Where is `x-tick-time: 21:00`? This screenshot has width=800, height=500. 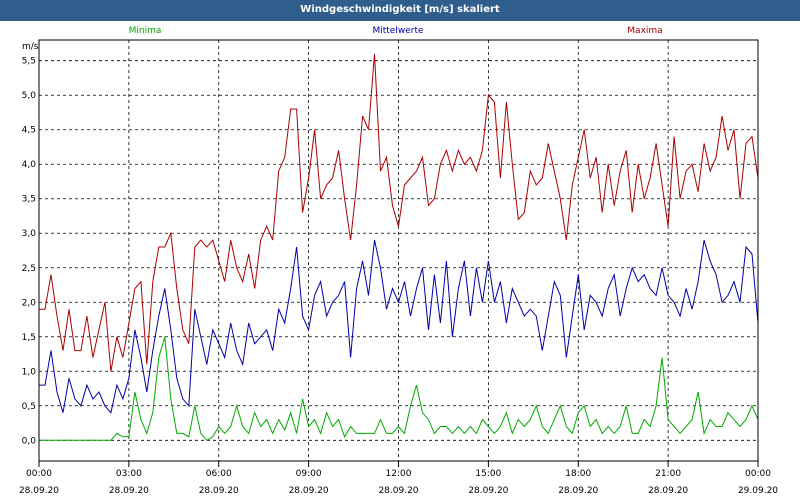 x-tick-time: 21:00 is located at coordinates (668, 474).